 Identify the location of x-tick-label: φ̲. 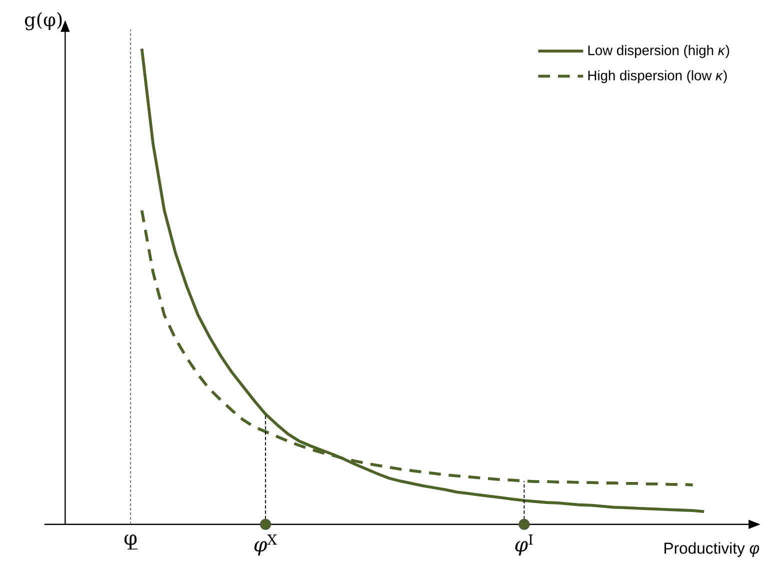
(131, 542).